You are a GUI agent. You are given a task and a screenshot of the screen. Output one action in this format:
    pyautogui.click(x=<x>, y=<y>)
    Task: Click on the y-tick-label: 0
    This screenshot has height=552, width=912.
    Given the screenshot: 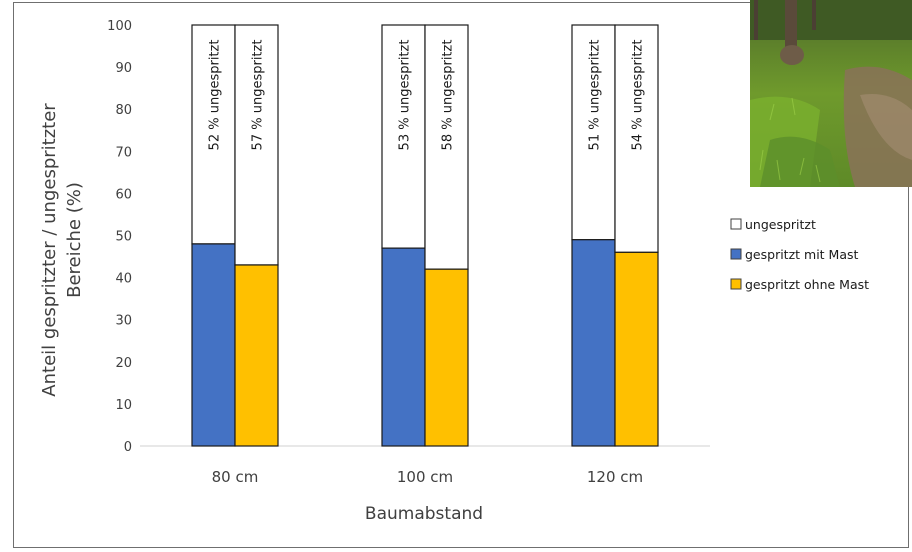 What is the action you would take?
    pyautogui.click(x=128, y=447)
    